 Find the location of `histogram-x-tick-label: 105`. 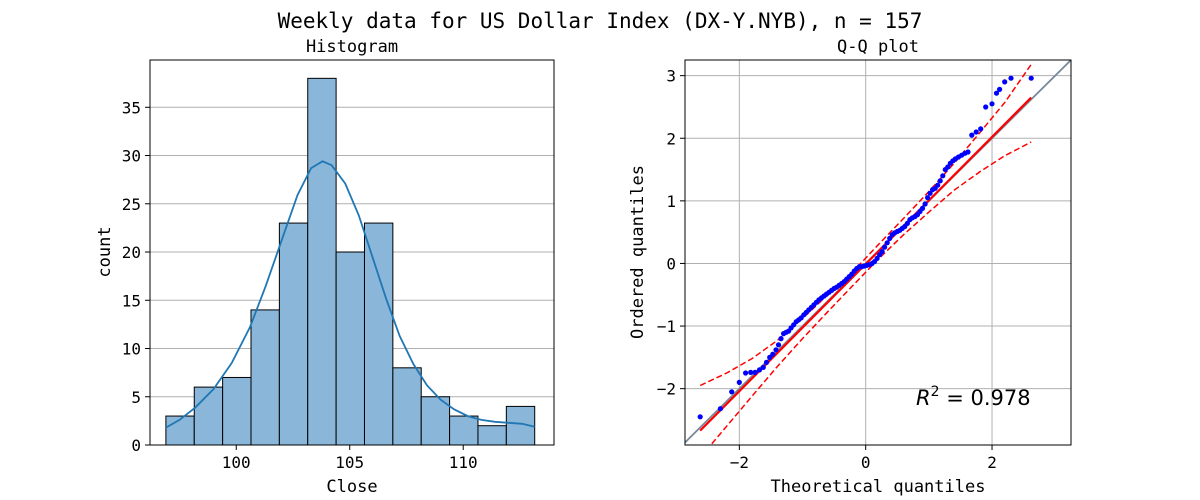

histogram-x-tick-label: 105 is located at coordinates (349, 462).